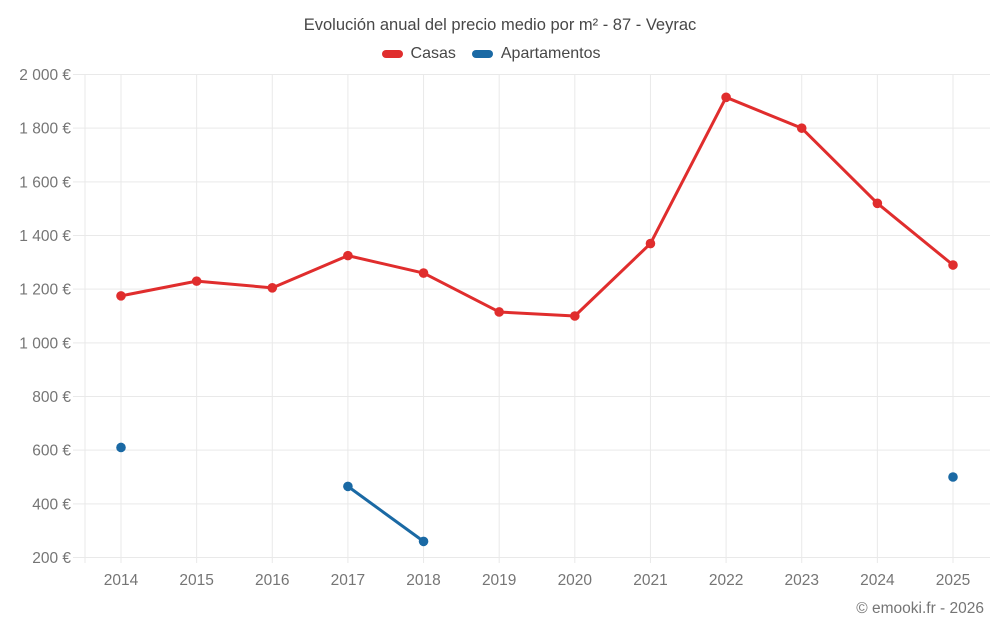 The width and height of the screenshot is (1000, 625). What do you see at coordinates (575, 580) in the screenshot?
I see `x-tick-label: 2020` at bounding box center [575, 580].